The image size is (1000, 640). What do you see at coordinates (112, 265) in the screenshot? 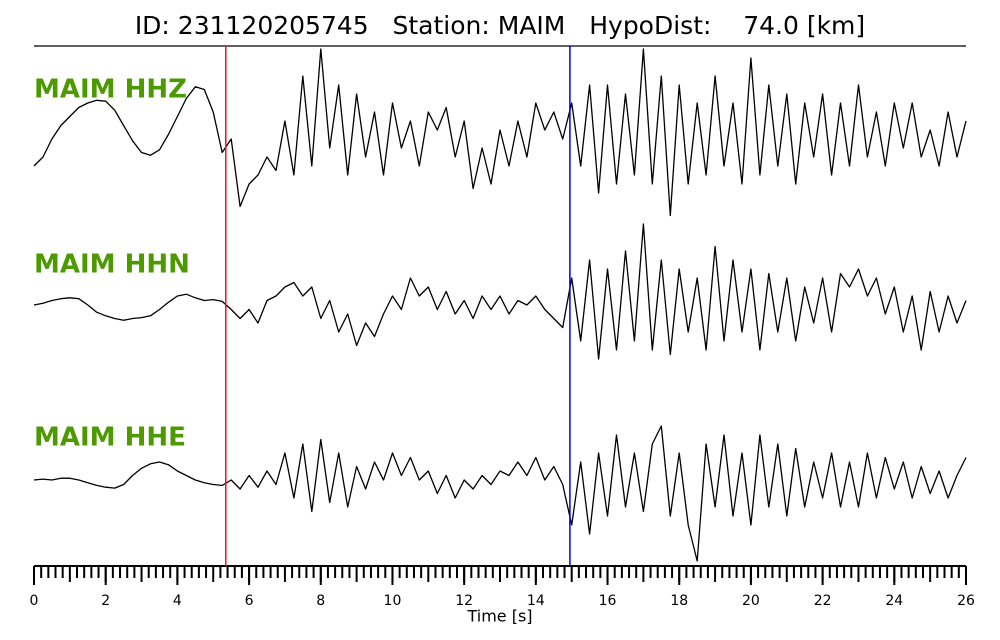
I see `trace-label: MAIM HHN` at bounding box center [112, 265].